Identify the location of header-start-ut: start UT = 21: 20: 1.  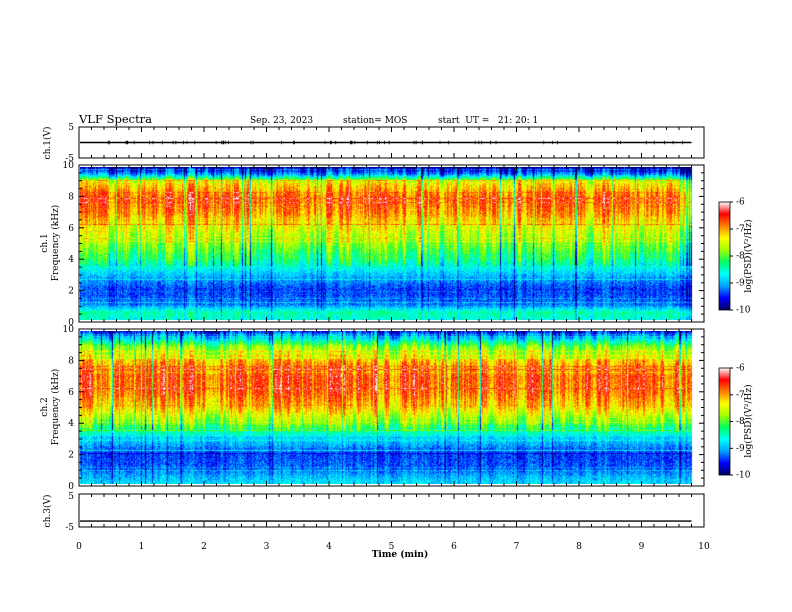
(488, 121).